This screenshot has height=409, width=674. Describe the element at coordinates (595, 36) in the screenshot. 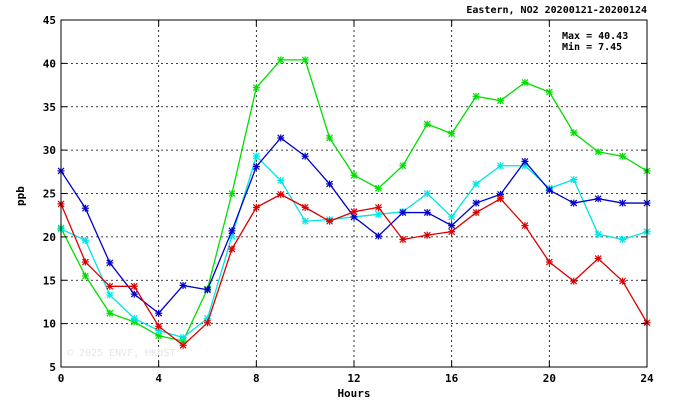

I see `max-stat: Max = 40.43` at that location.